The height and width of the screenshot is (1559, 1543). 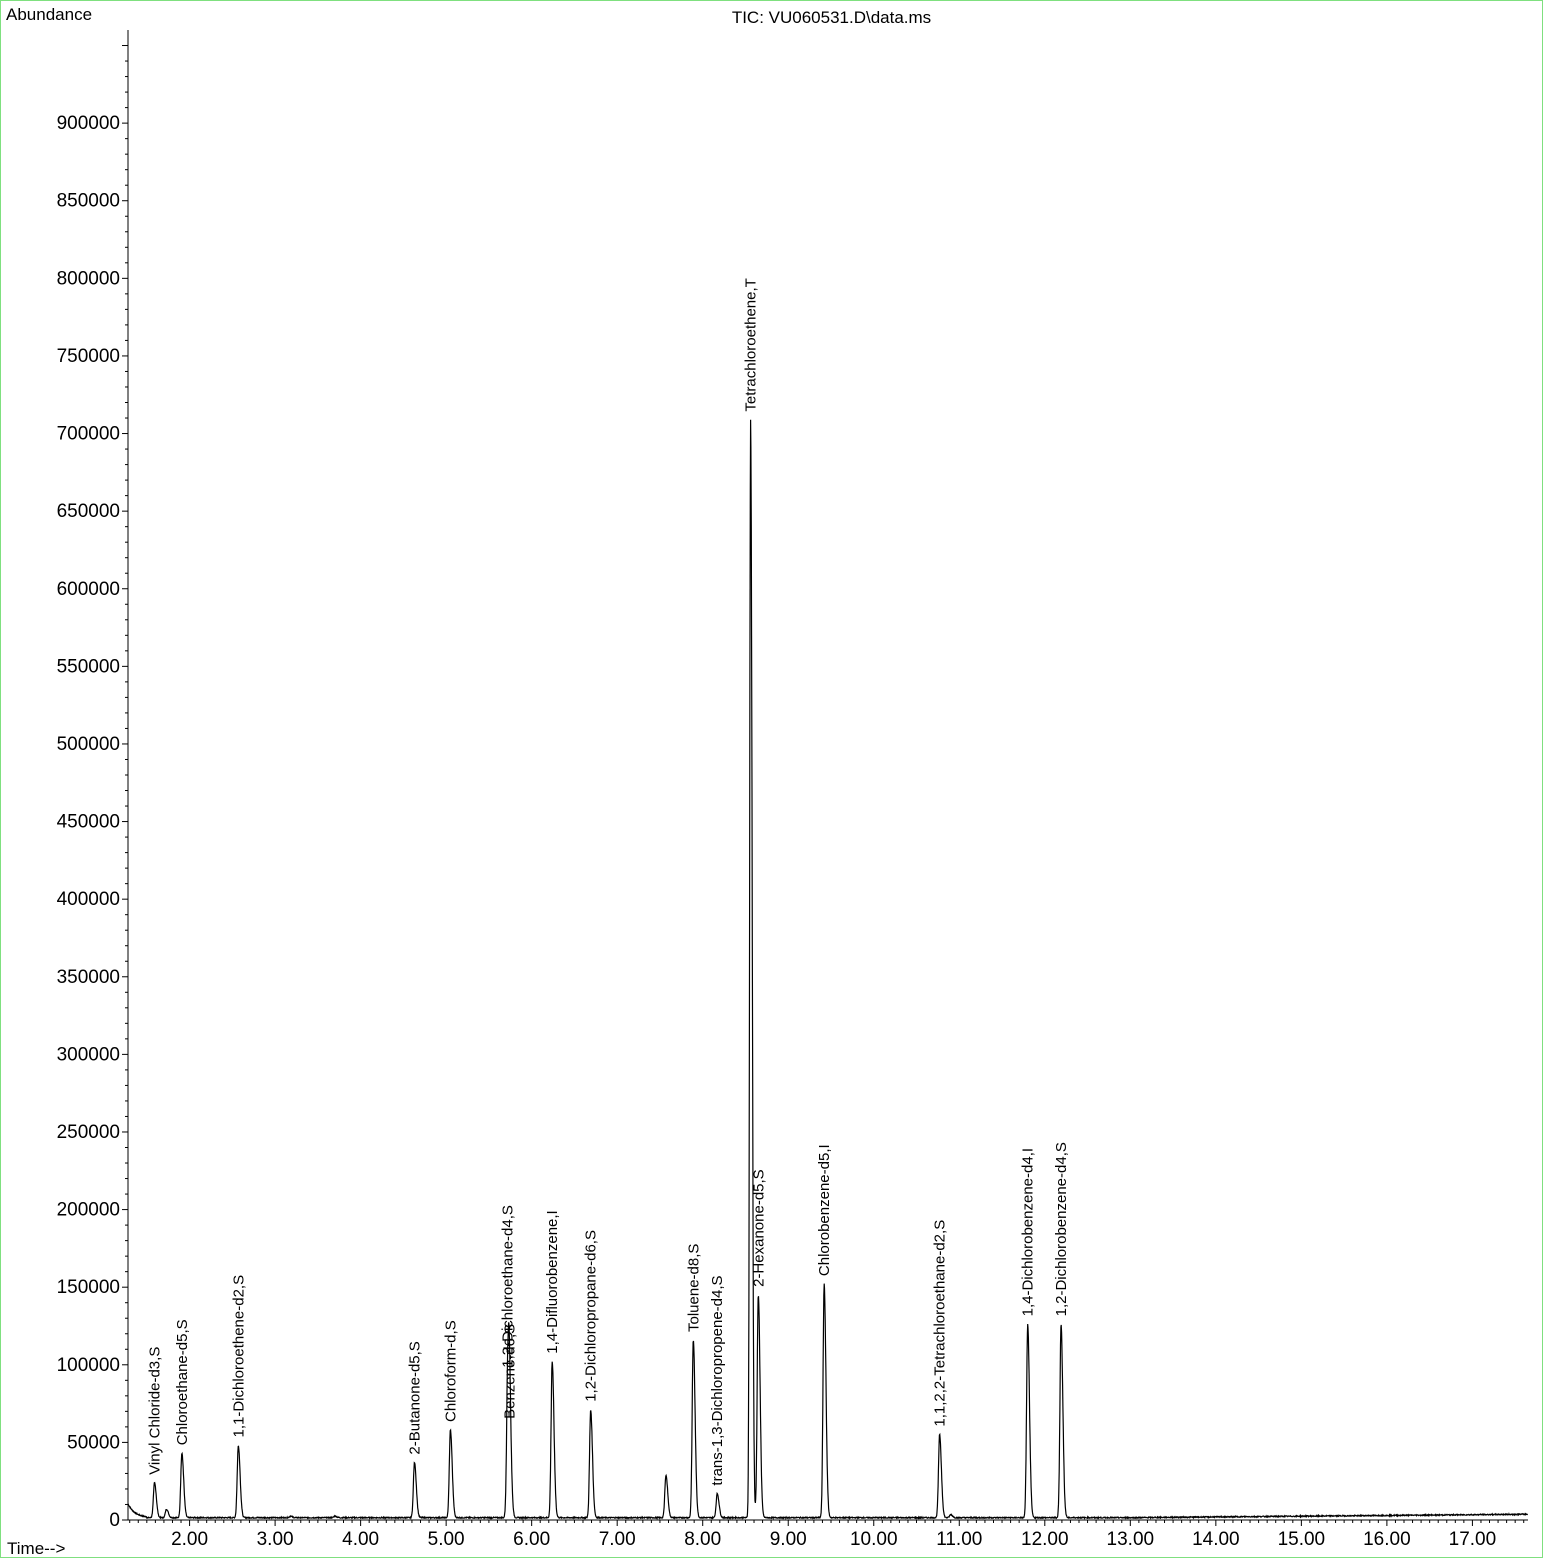 I want to click on peak-label: Toluene-d8,S, so click(x=693, y=1288).